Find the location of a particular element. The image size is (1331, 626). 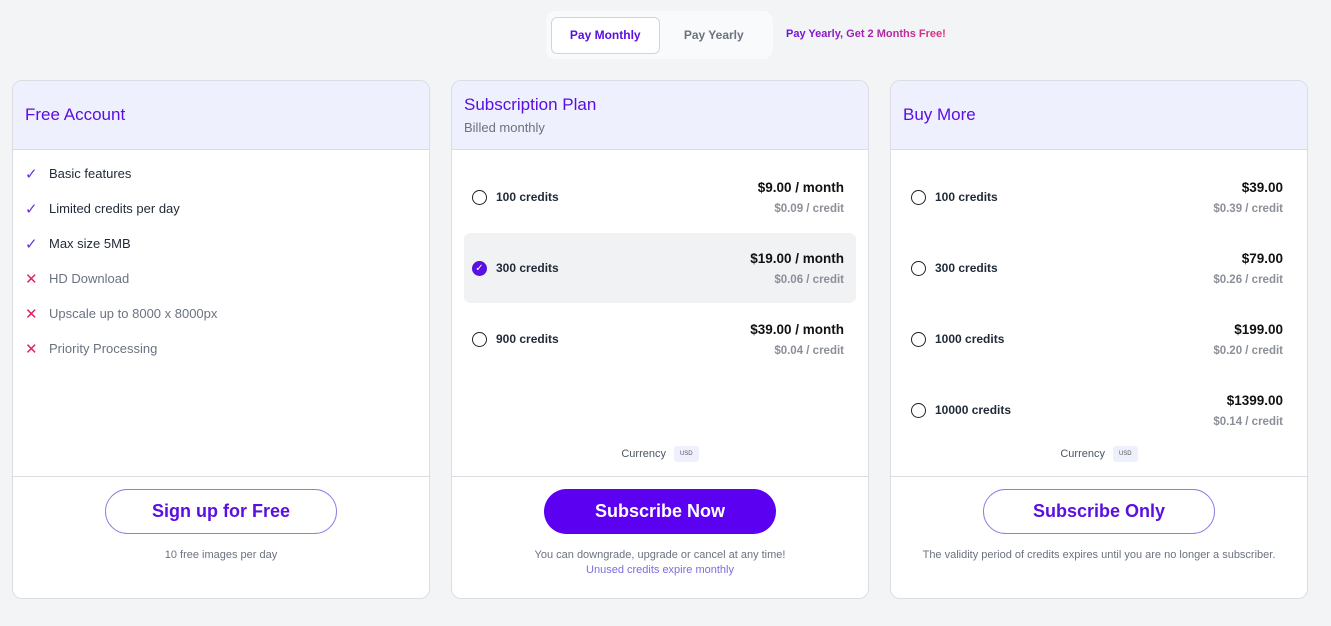

credits-expire-link: Unused credits expire monthly is located at coordinates (660, 570).